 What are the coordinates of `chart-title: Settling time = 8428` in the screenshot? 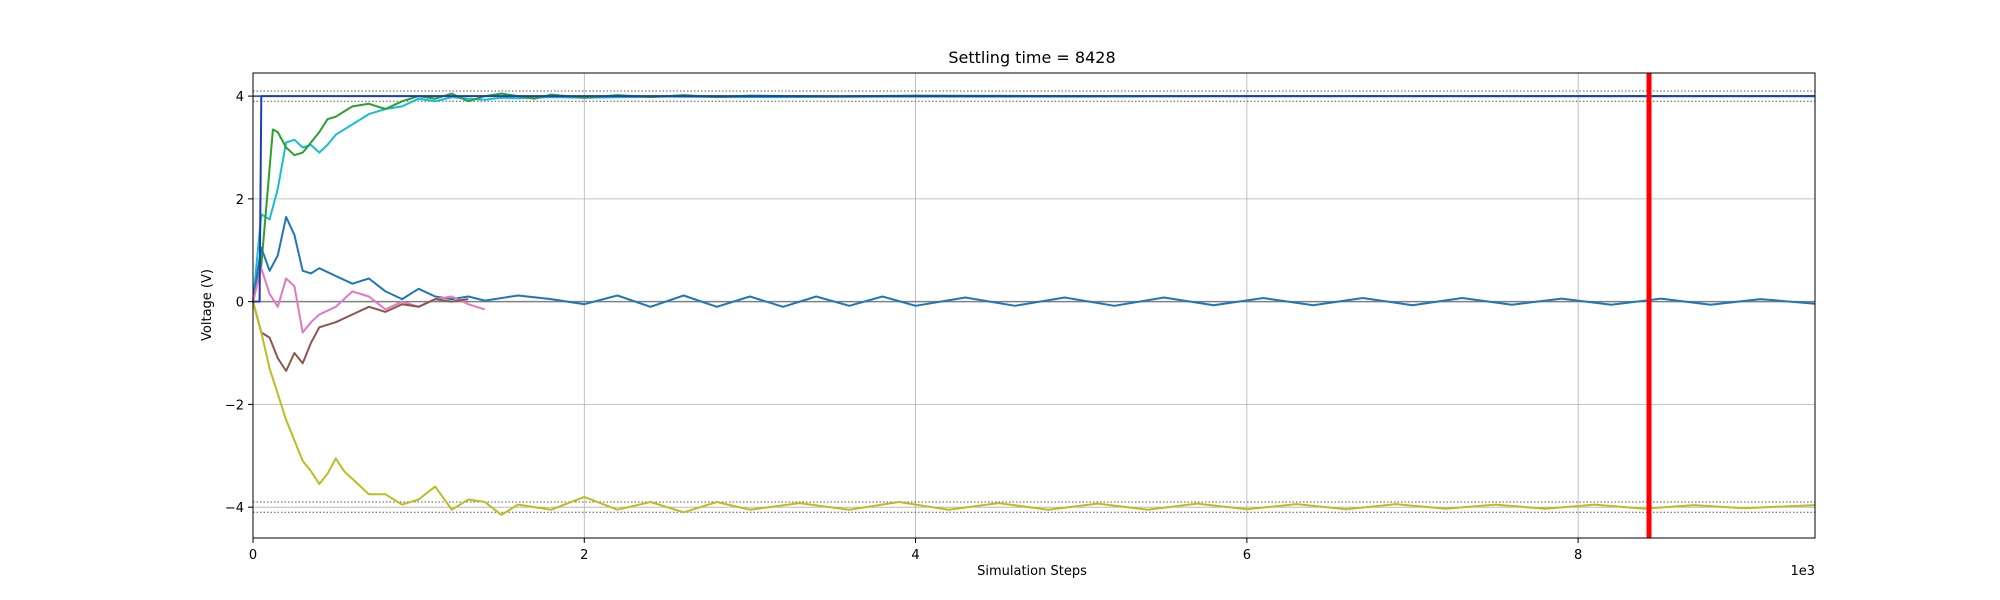 It's located at (1031, 57).